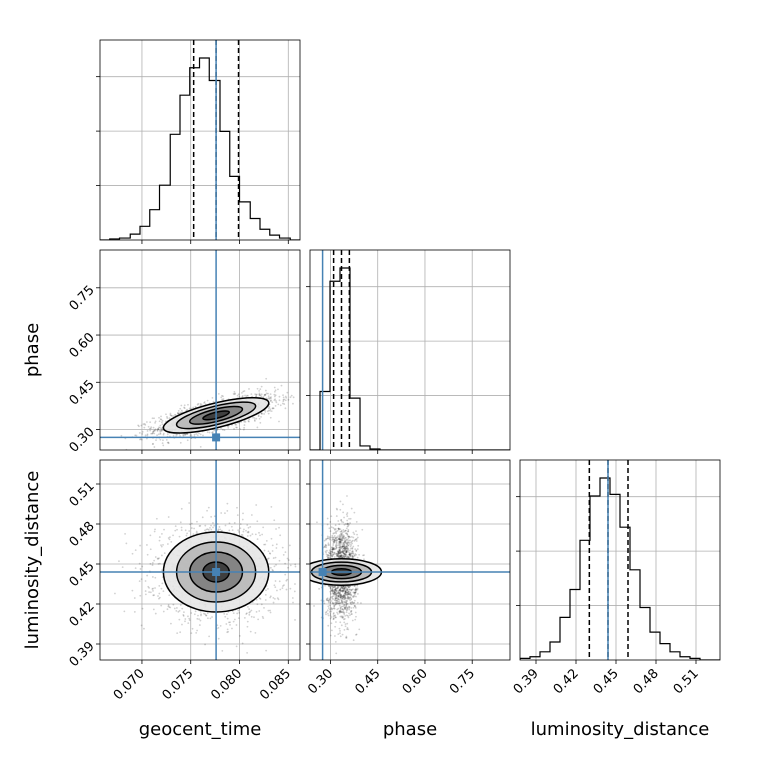 Image resolution: width=760 pixels, height=760 pixels. Describe the element at coordinates (200, 560) in the screenshot. I see `panel-frame` at that location.